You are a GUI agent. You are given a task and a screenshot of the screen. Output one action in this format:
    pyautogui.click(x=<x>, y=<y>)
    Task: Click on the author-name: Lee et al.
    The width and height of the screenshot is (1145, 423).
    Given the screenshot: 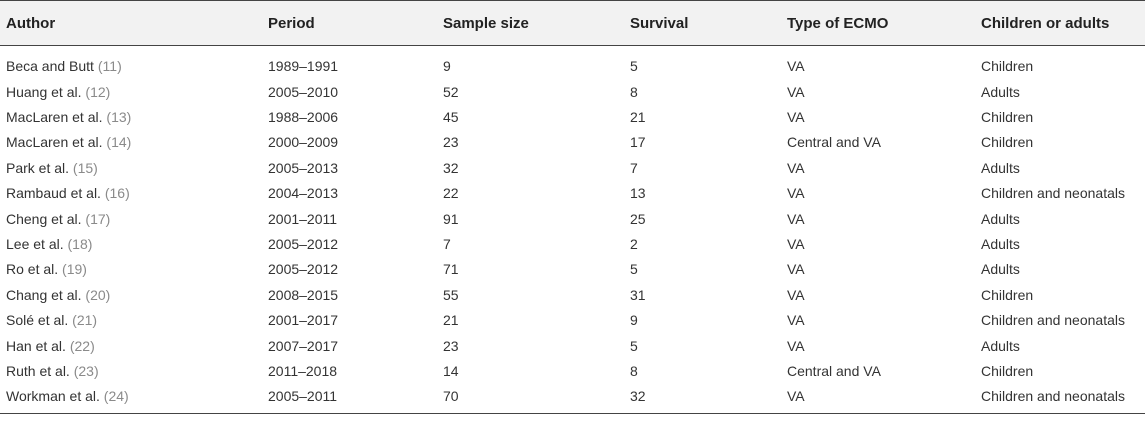 What is the action you would take?
    pyautogui.click(x=35, y=244)
    